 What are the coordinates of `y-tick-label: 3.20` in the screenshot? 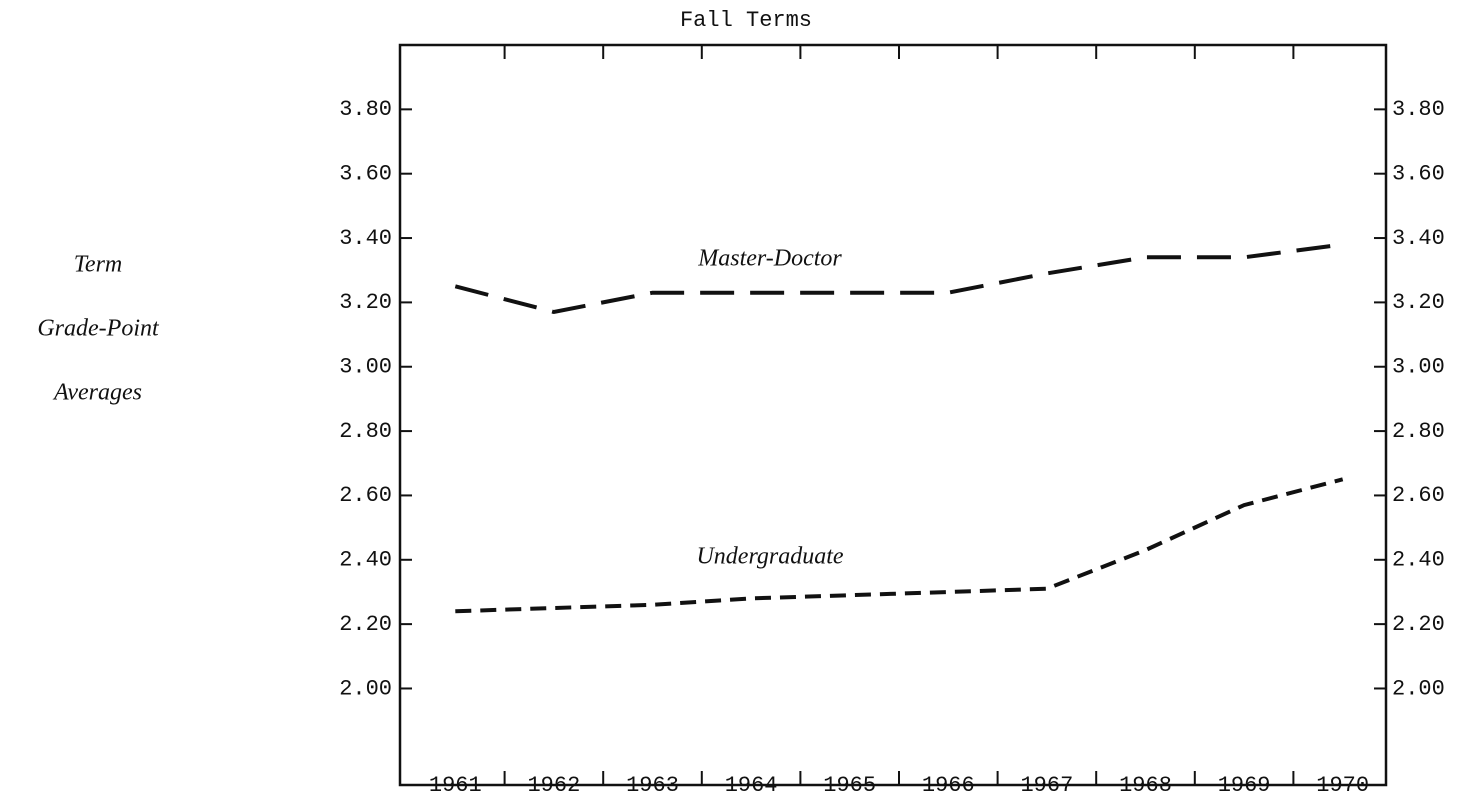 It's located at (365, 302).